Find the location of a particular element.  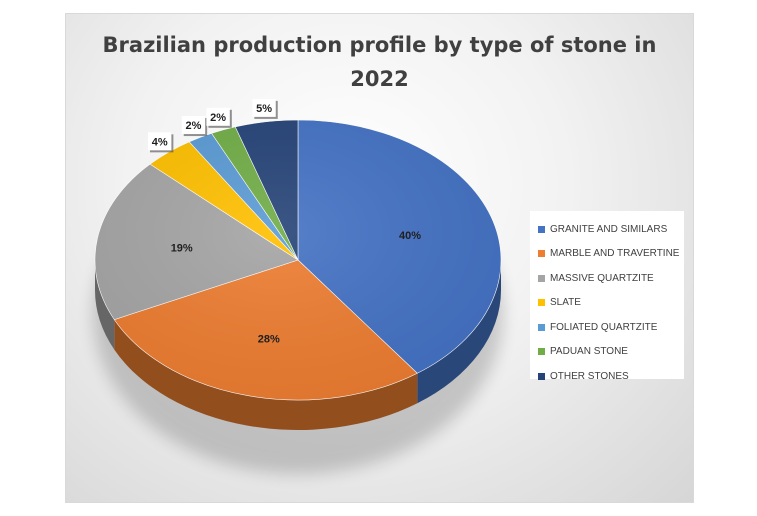

data-label-text: 40% is located at coordinates (410, 236).